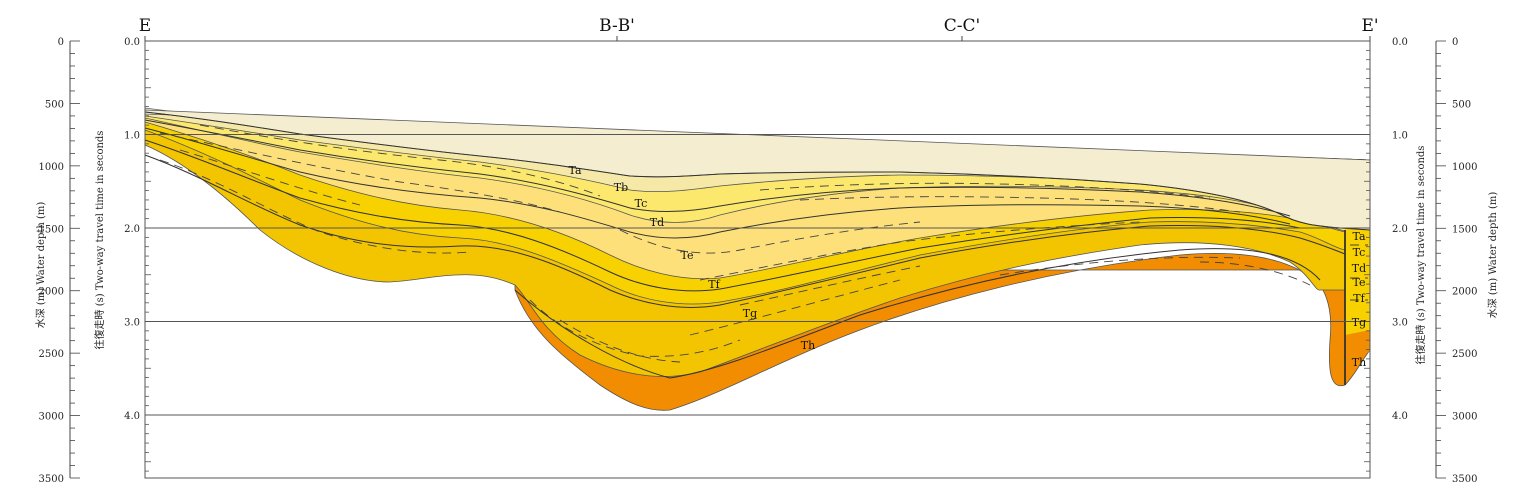  Describe the element at coordinates (962, 26) in the screenshot. I see `location-label: C-C'` at that location.